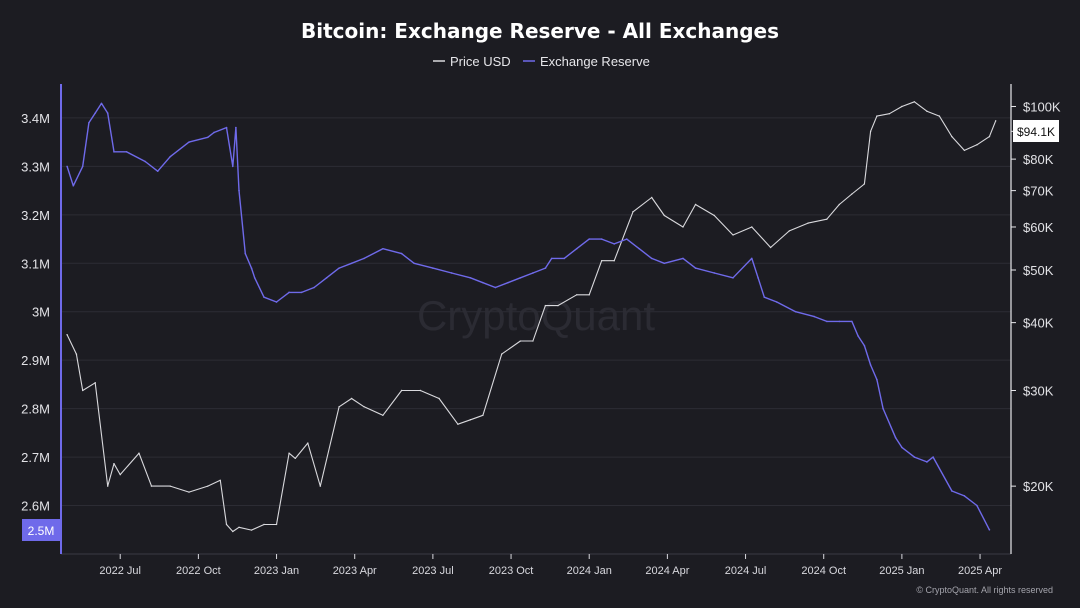  Describe the element at coordinates (472, 61) in the screenshot. I see `legend-item-price: Price USD` at that location.